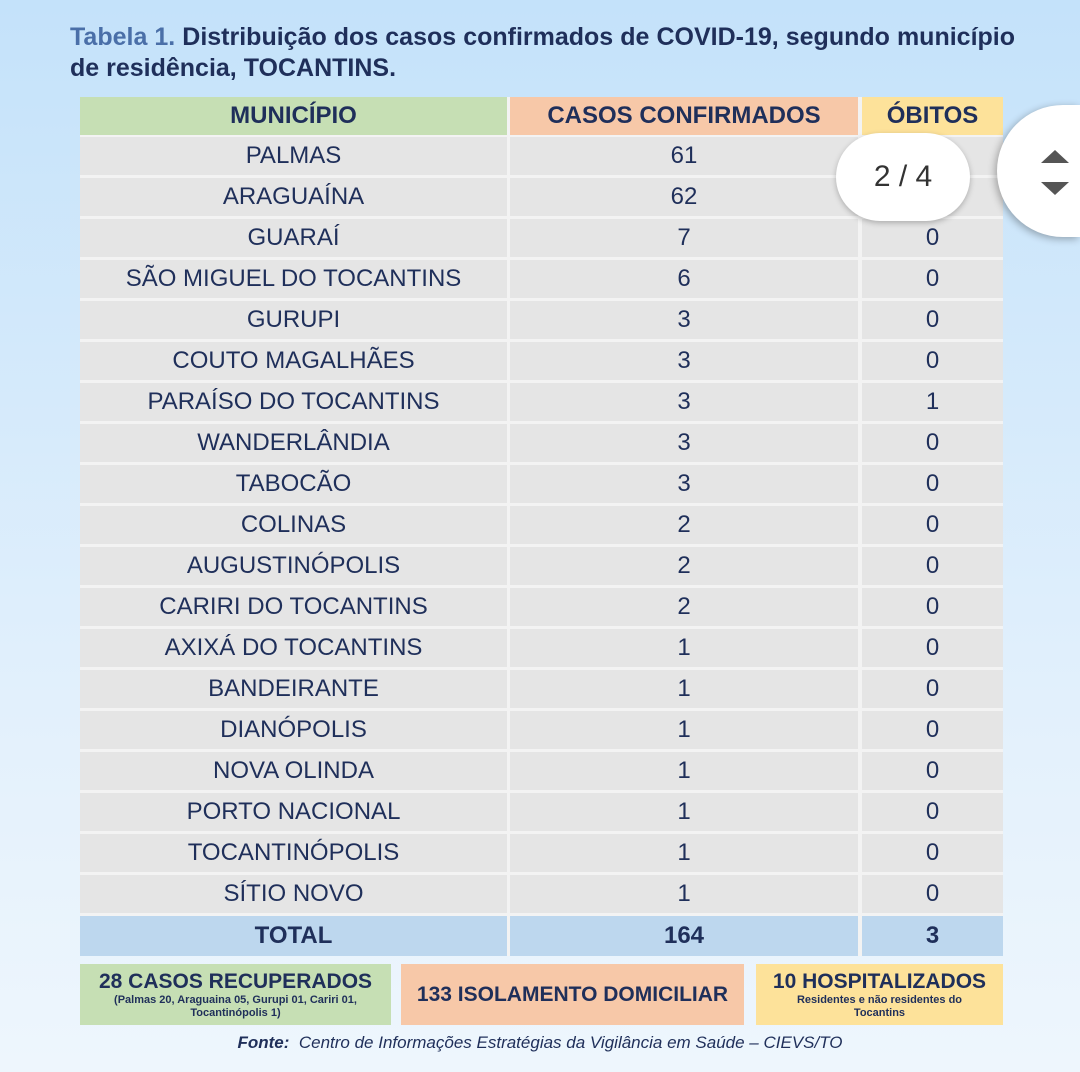  Describe the element at coordinates (293, 321) in the screenshot. I see `municipio-cell: GURUPI` at that location.